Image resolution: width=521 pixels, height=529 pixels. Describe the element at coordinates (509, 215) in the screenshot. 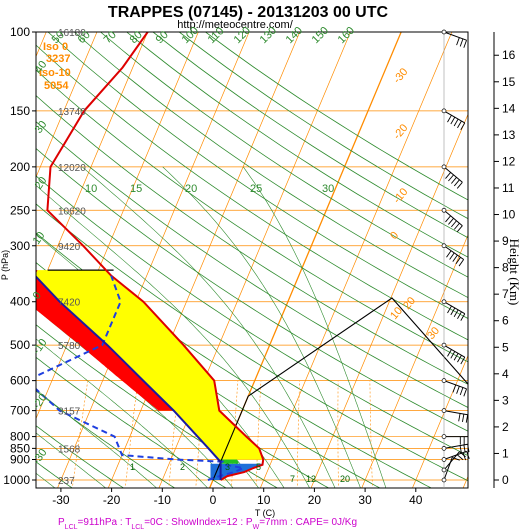

I see `height-tick-label: 10` at that location.